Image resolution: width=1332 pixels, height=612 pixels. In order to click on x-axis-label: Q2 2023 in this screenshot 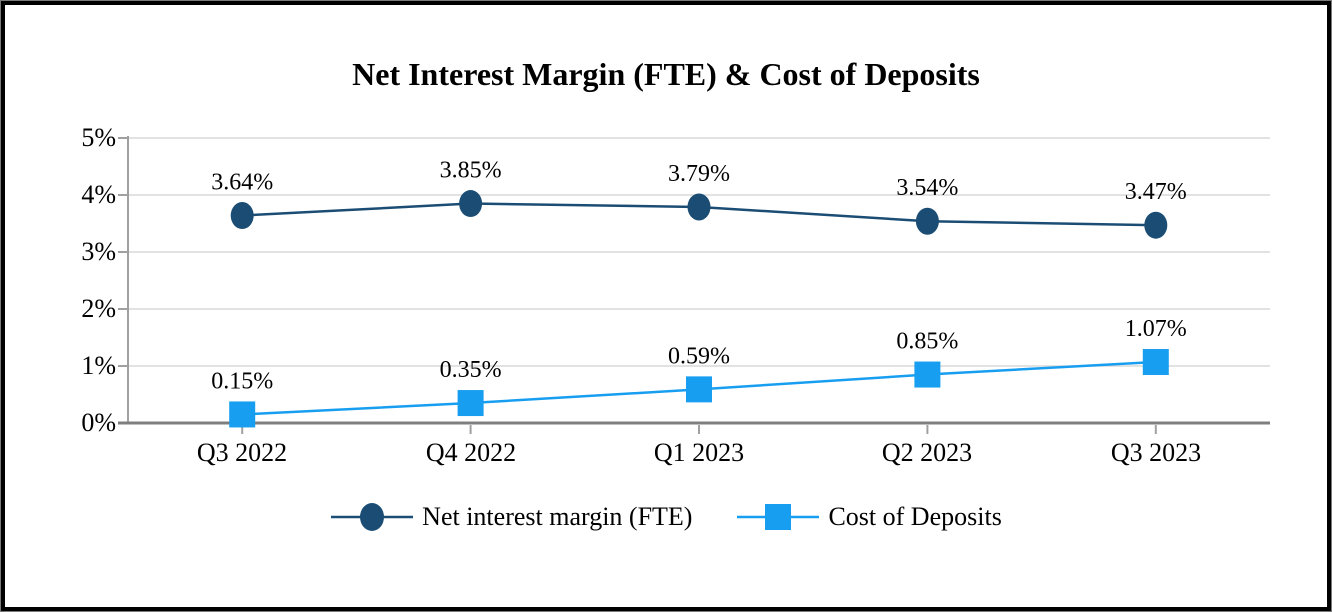, I will do `click(927, 452)`.